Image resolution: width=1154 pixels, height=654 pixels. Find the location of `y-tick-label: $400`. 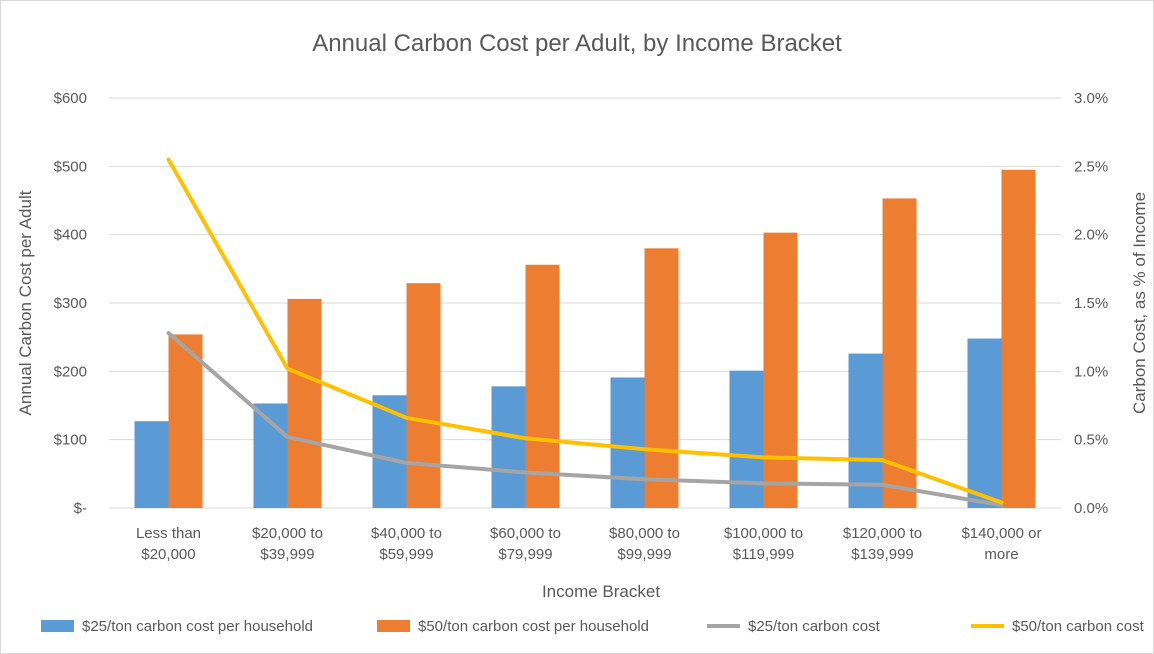

y-tick-label: $400 is located at coordinates (70, 235).